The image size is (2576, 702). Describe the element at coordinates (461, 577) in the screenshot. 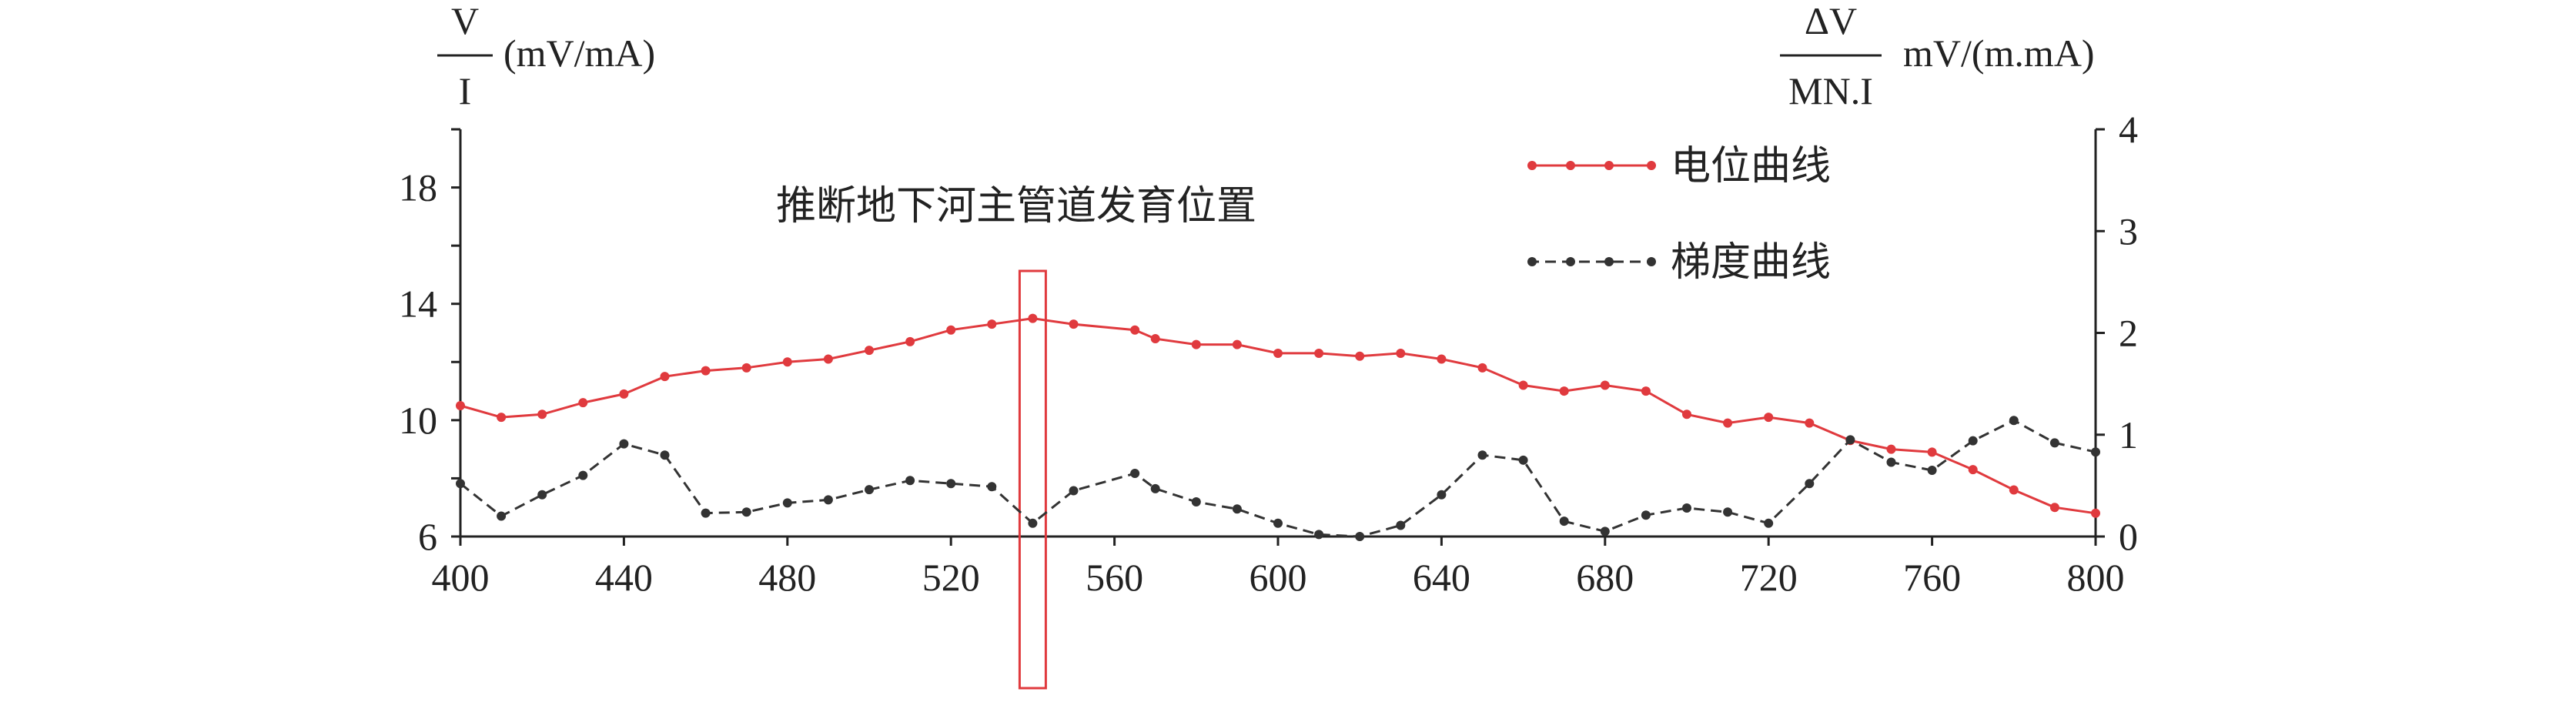

I see `x-tick-label: 400` at that location.